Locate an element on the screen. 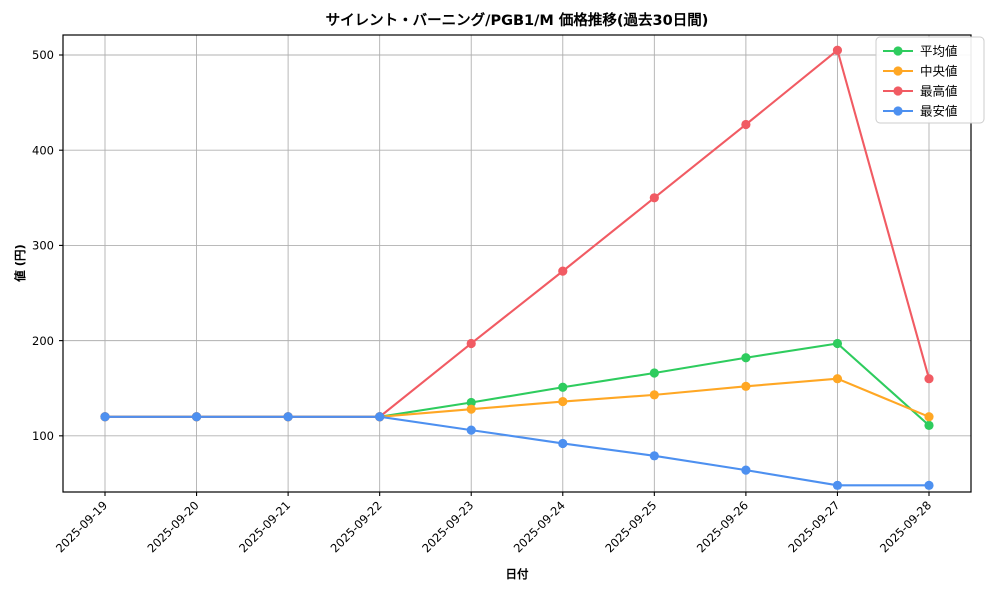 This screenshot has width=1000, height=600. series-line is located at coordinates (517, 451).